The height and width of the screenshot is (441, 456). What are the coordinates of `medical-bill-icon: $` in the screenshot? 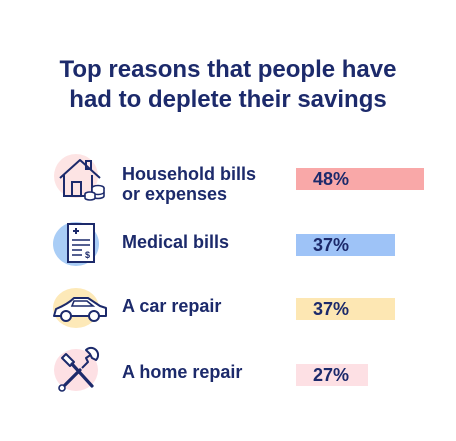 It's located at (80, 243).